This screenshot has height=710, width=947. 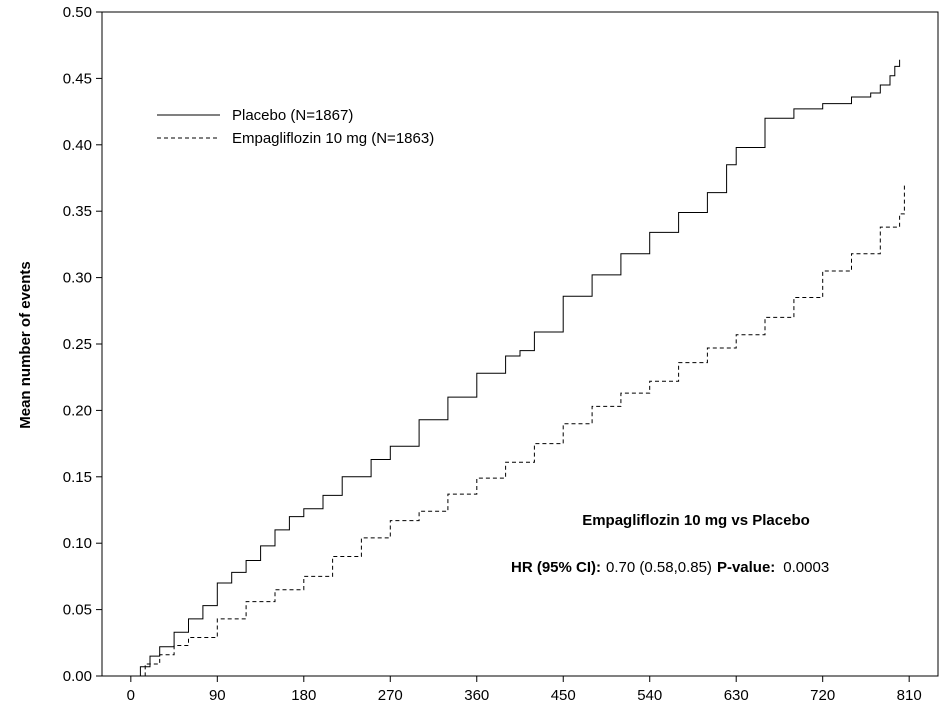 What do you see at coordinates (131, 695) in the screenshot?
I see `x-tick-label: 0` at bounding box center [131, 695].